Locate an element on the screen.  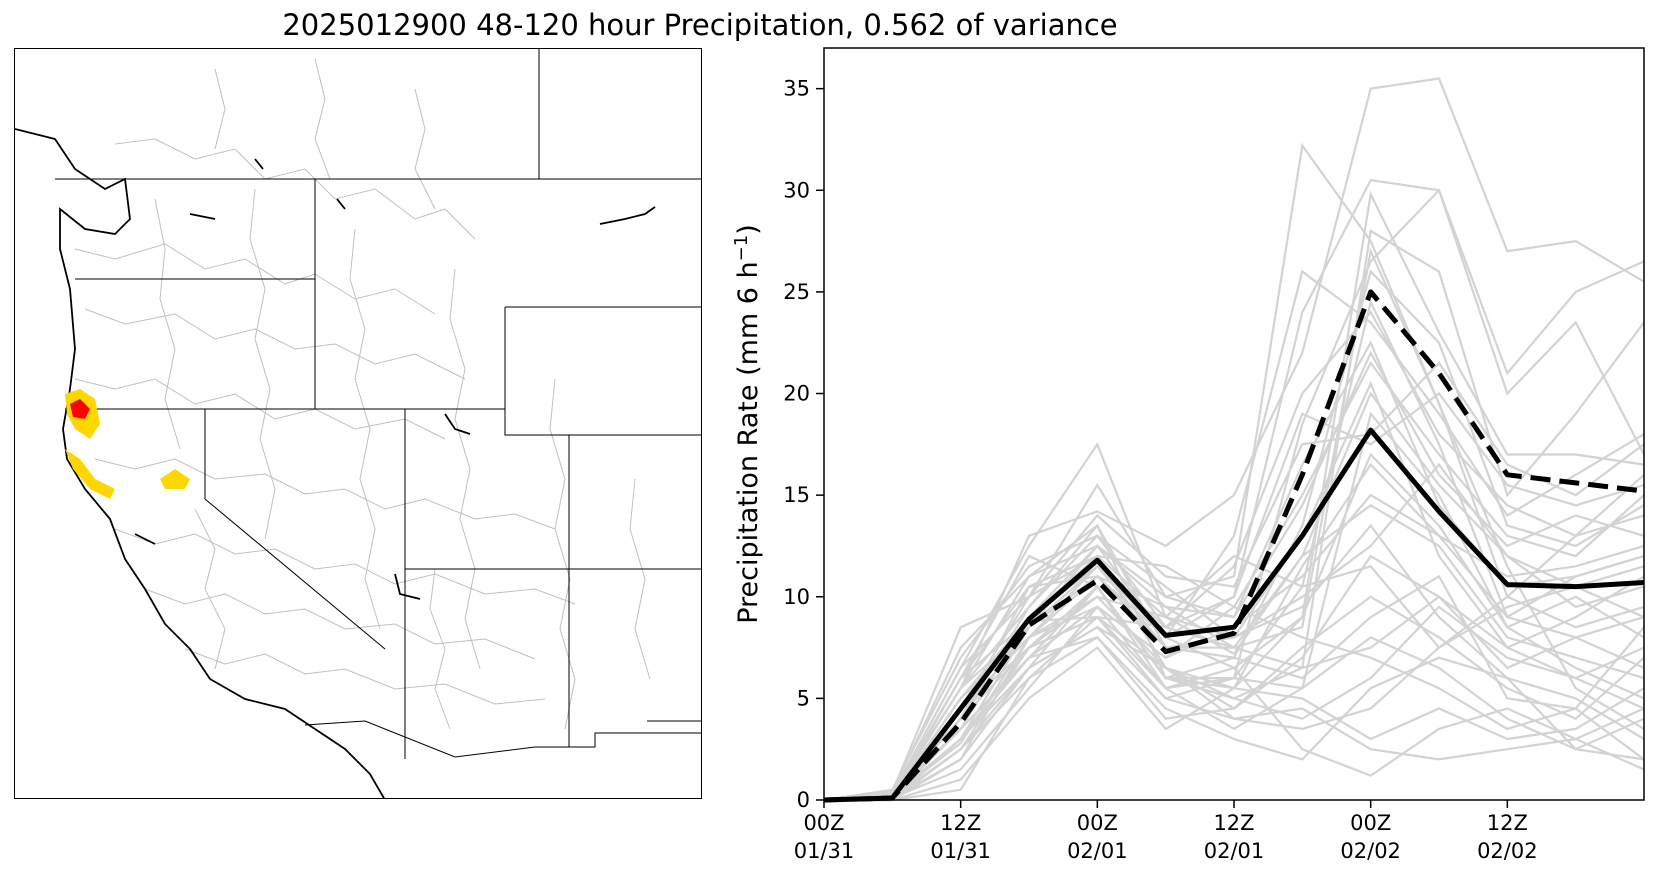
y-tick-label: 5 is located at coordinates (803, 698).